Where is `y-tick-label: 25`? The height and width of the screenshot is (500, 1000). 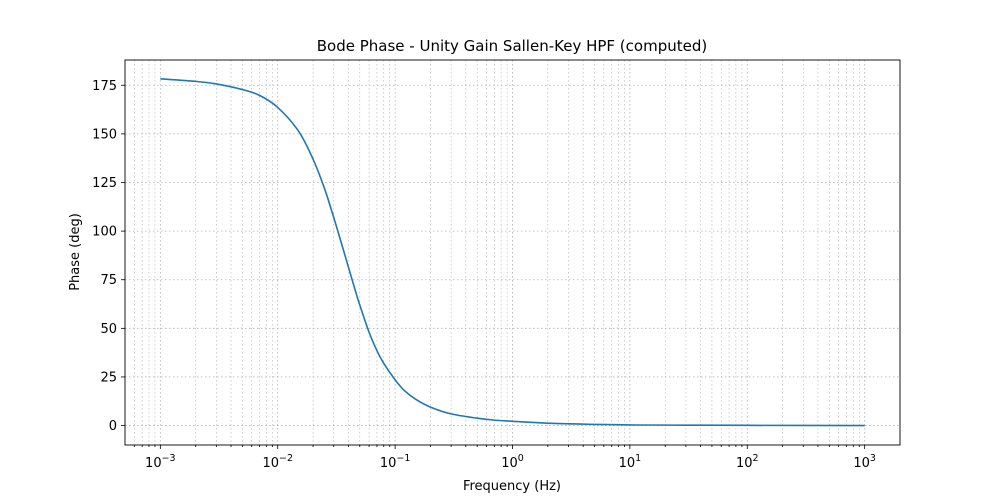
y-tick-label: 25 is located at coordinates (108, 377).